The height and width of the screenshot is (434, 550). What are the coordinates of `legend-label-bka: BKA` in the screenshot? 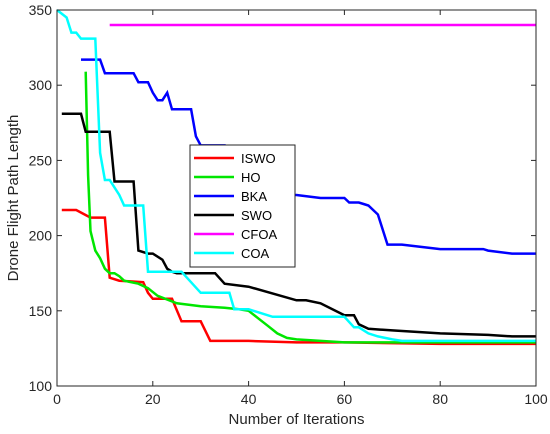 It's located at (254, 196).